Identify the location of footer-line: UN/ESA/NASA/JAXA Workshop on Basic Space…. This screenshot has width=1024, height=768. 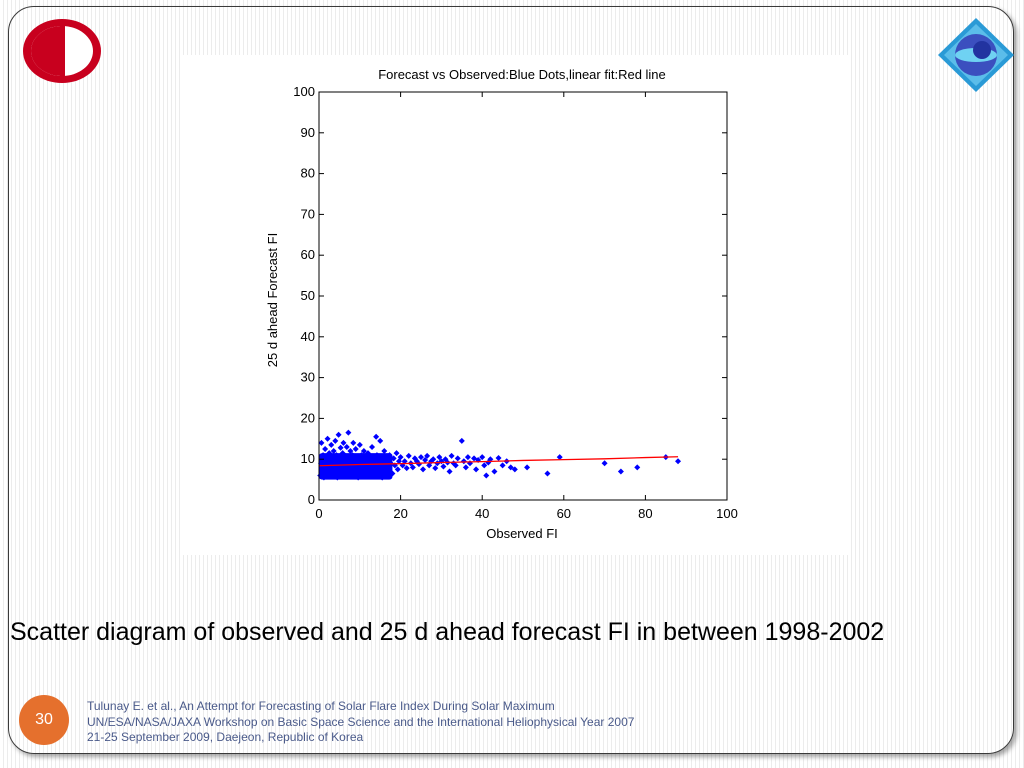
(361, 721).